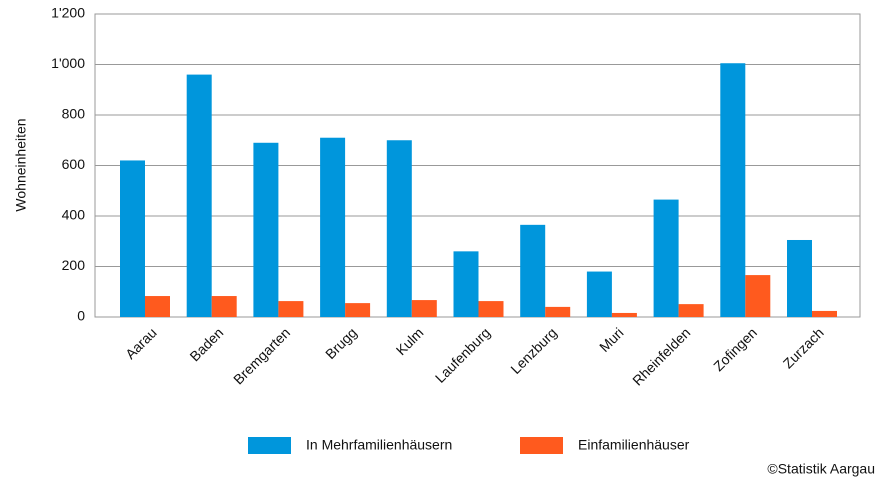 The image size is (877, 487). I want to click on y-tick-label: 600, so click(74, 164).